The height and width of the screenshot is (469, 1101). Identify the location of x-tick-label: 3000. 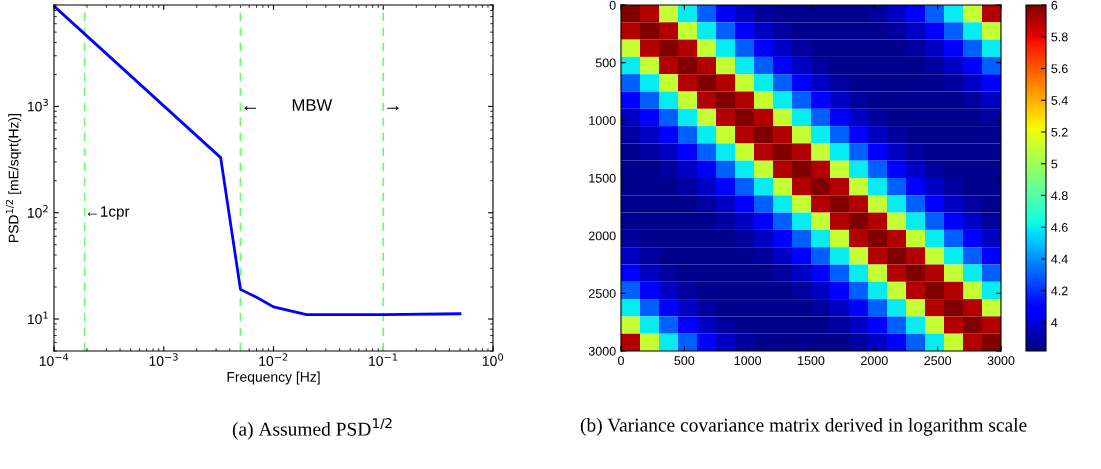
(1001, 361).